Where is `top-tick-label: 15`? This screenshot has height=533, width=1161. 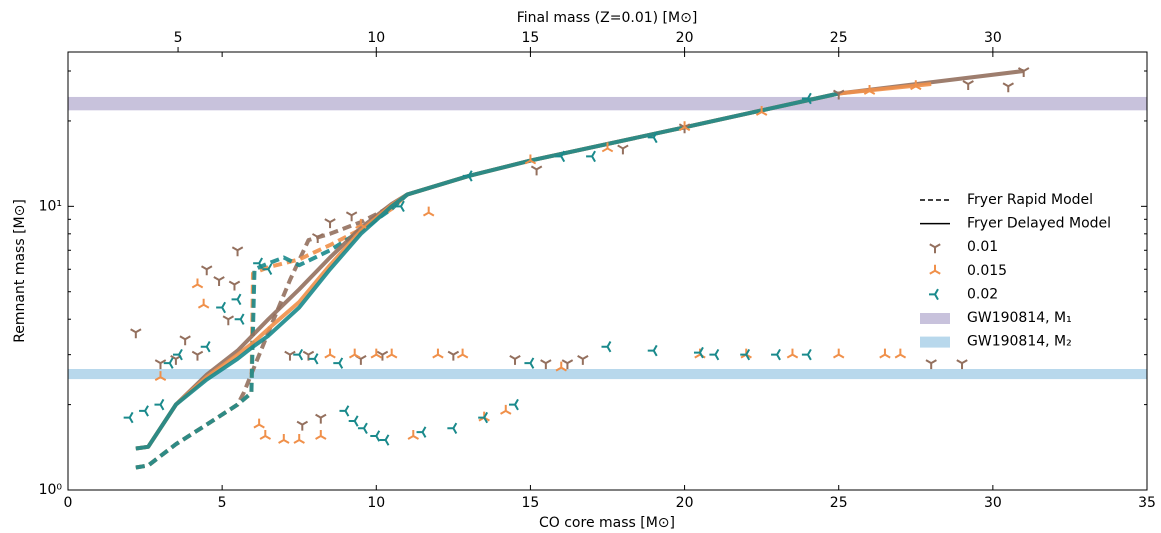 top-tick-label: 15 is located at coordinates (531, 38).